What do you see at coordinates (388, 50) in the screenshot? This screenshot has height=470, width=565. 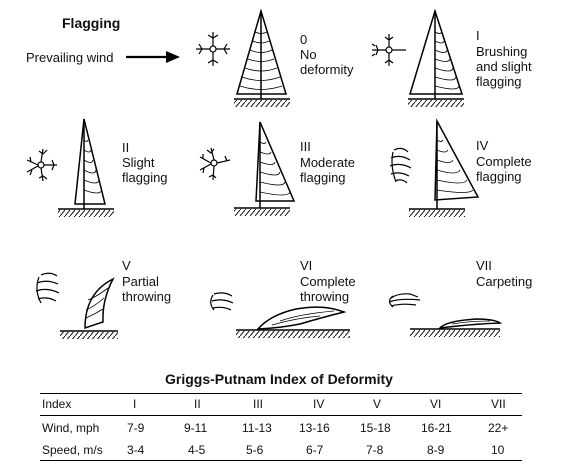 I see `stage-1-top-view-icon` at bounding box center [388, 50].